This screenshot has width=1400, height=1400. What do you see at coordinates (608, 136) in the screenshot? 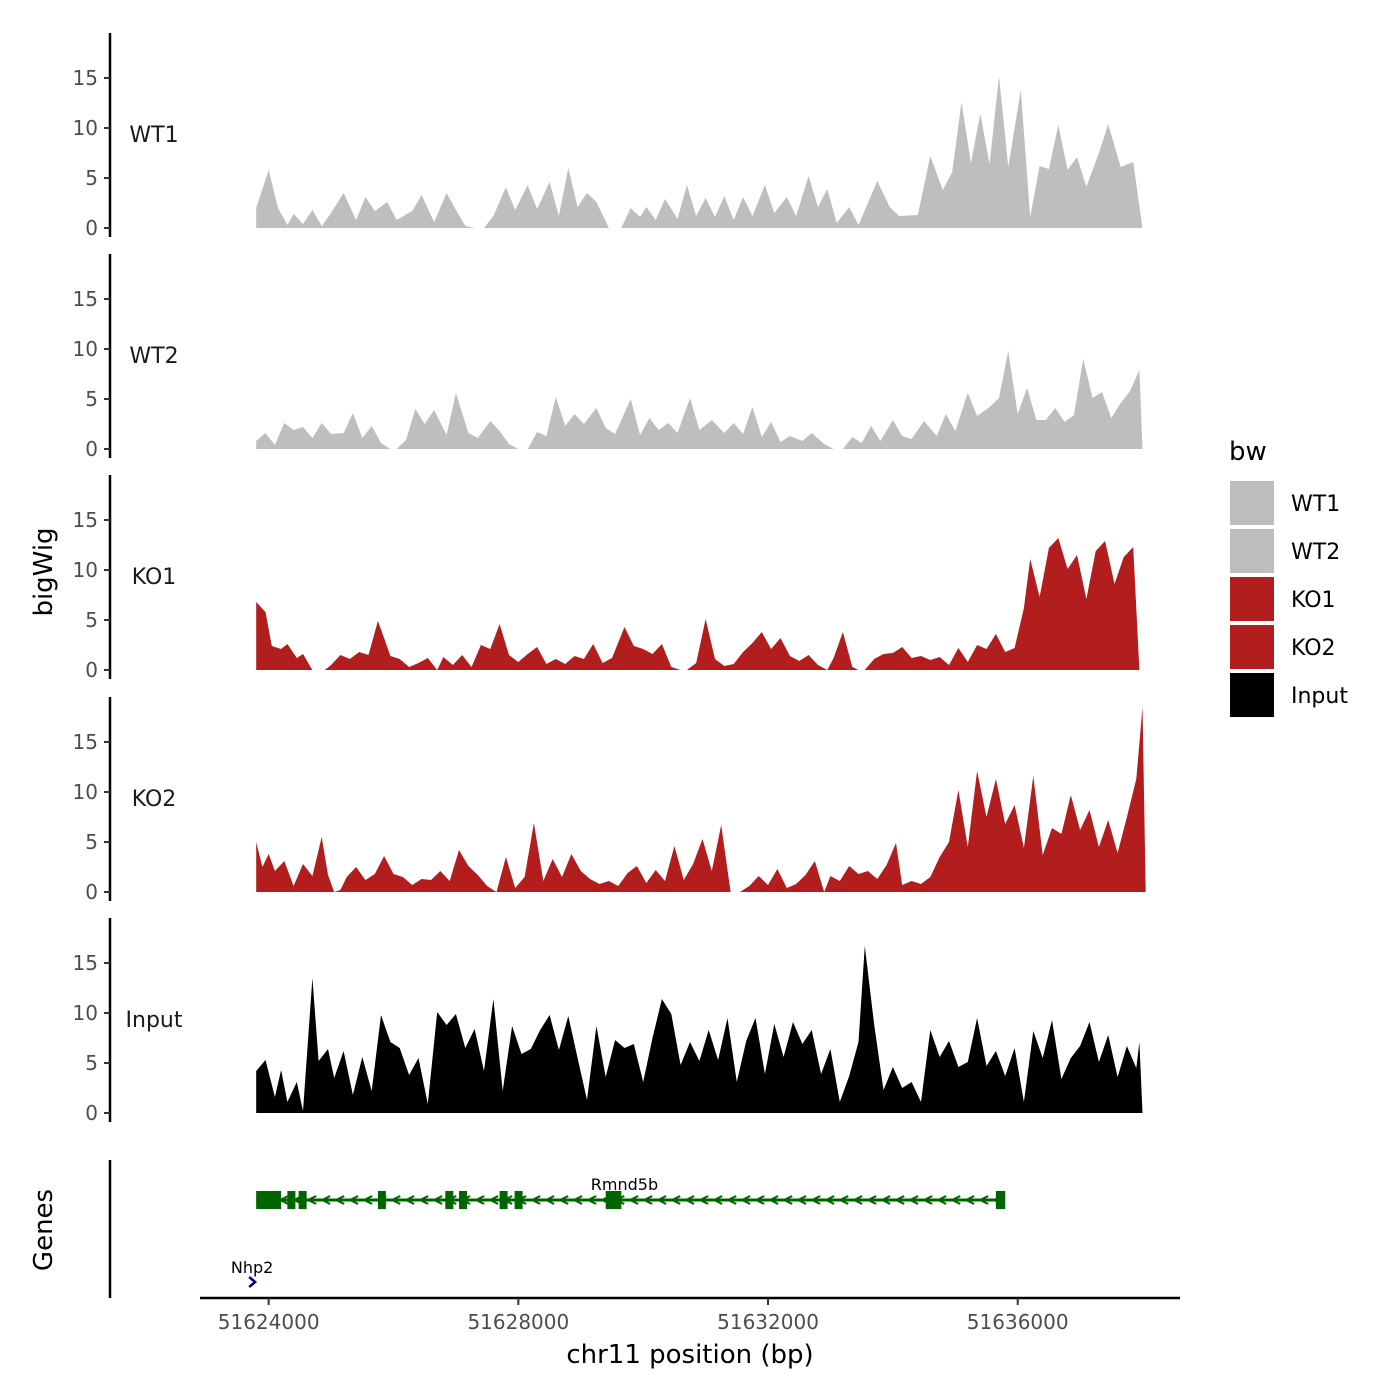
I see `track-wt1: 0 5 10 15 WT1` at bounding box center [608, 136].